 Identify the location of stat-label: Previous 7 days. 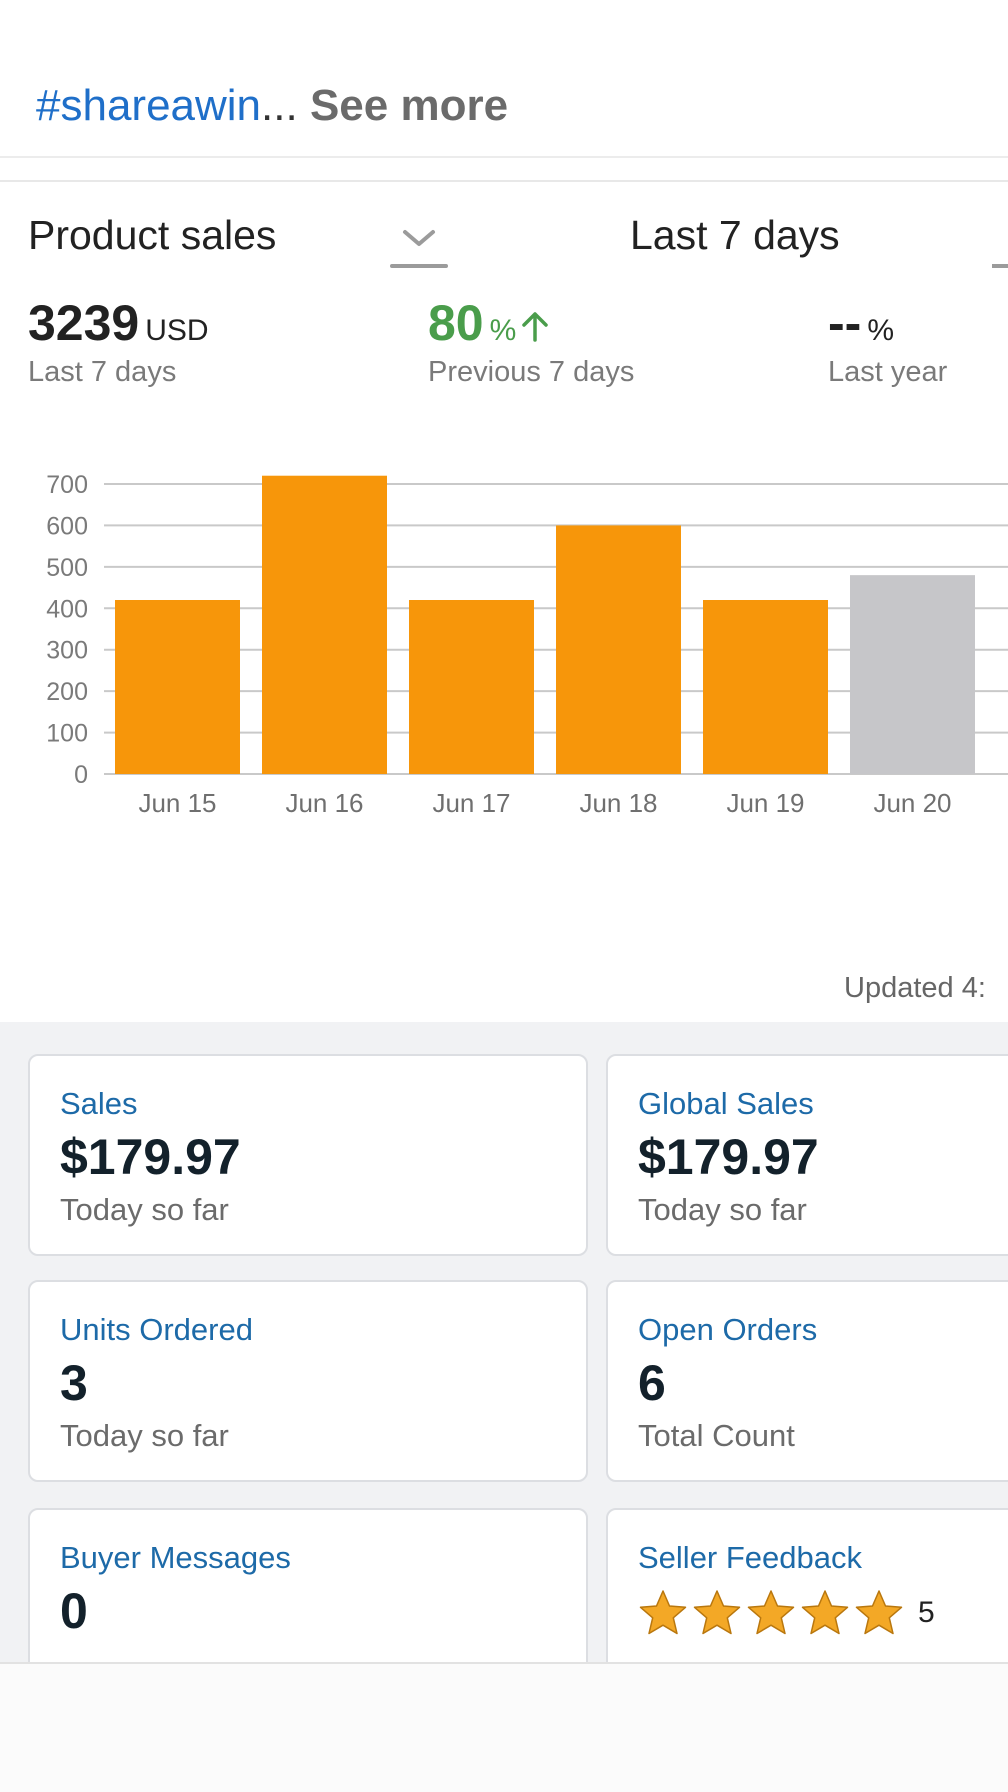
(531, 372).